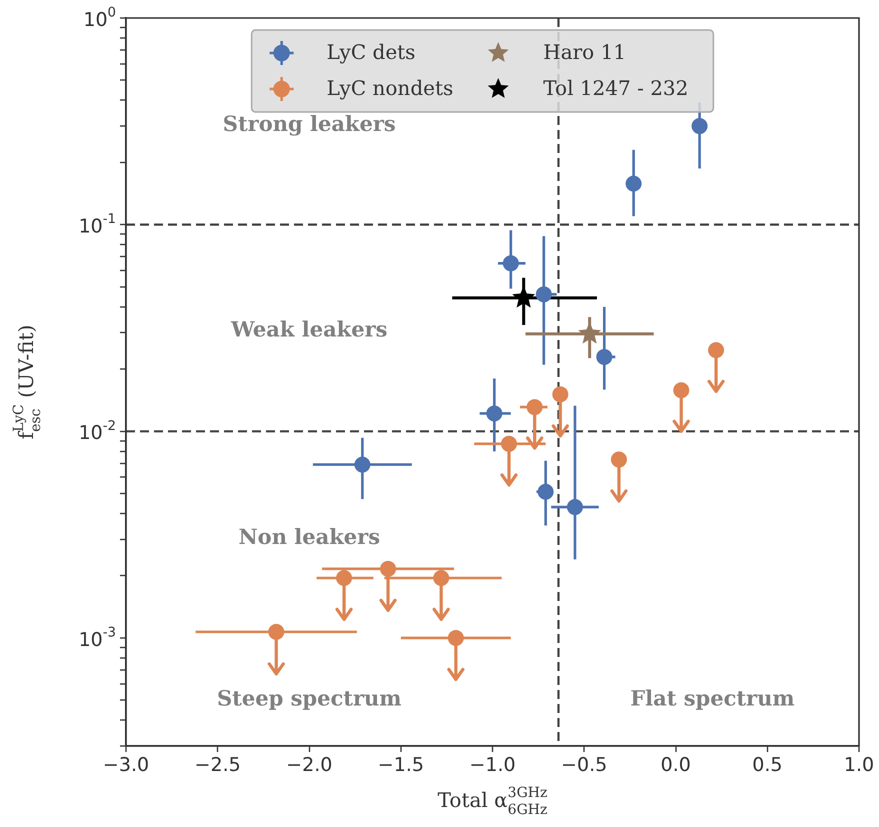  What do you see at coordinates (712, 698) in the screenshot?
I see `annotation: Flat spectrum` at bounding box center [712, 698].